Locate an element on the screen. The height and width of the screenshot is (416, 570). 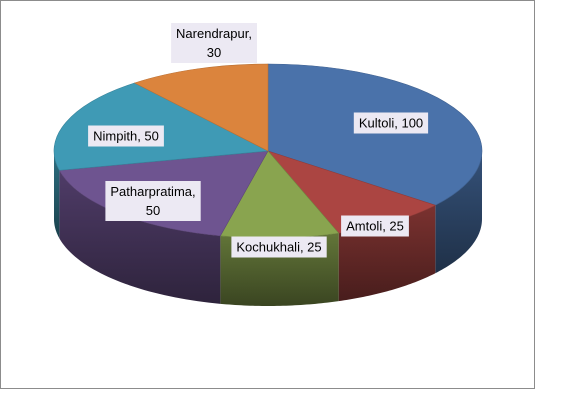
data-label-kultoli: Kultoli, 100 is located at coordinates (391, 123).